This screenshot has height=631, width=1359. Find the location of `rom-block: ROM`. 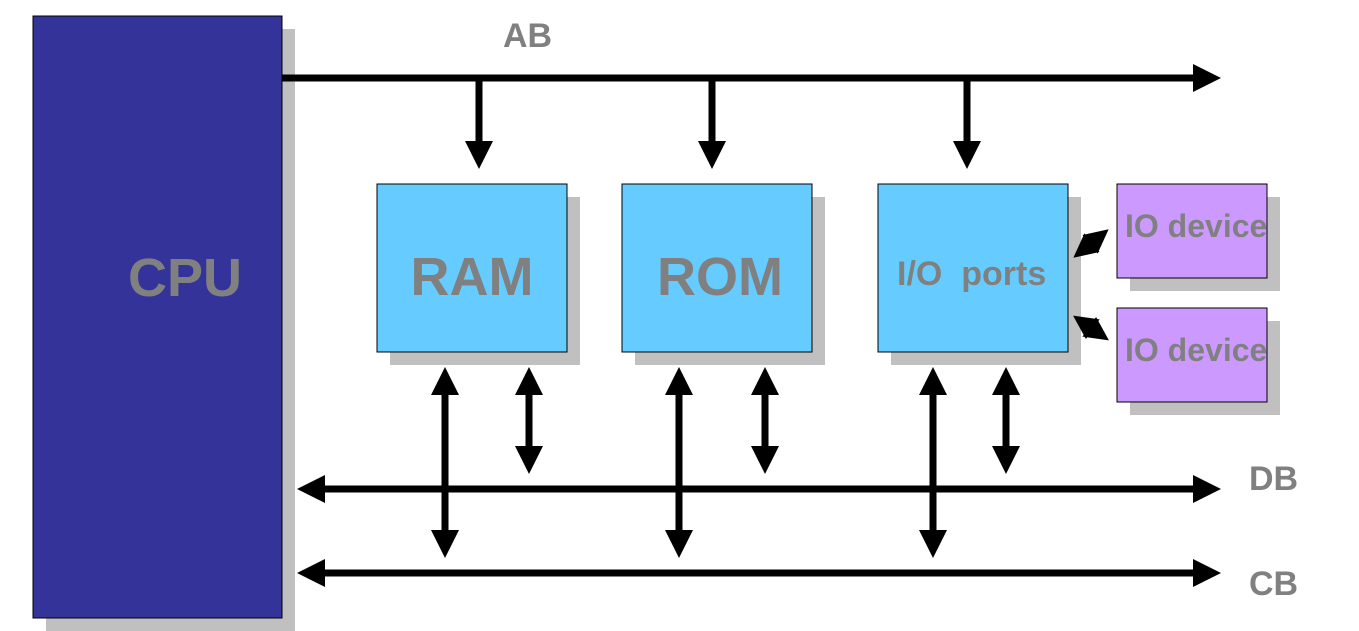

rom-block: ROM is located at coordinates (717, 268).